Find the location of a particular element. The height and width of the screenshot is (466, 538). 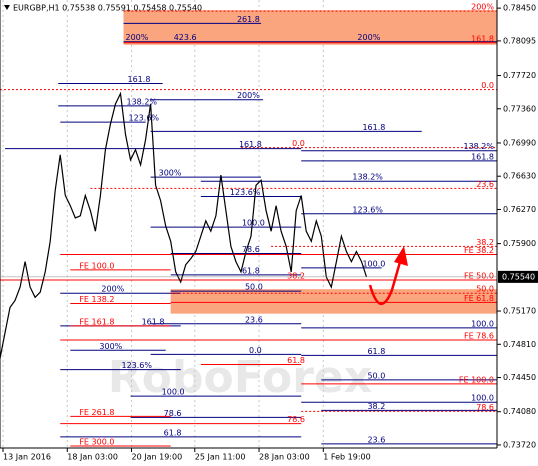

forecast-arrowhead is located at coordinates (401, 256).